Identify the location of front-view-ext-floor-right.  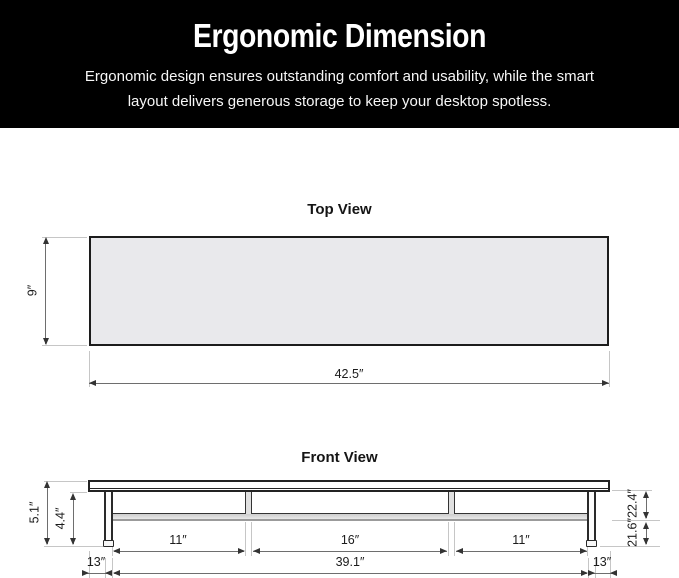
(630, 546).